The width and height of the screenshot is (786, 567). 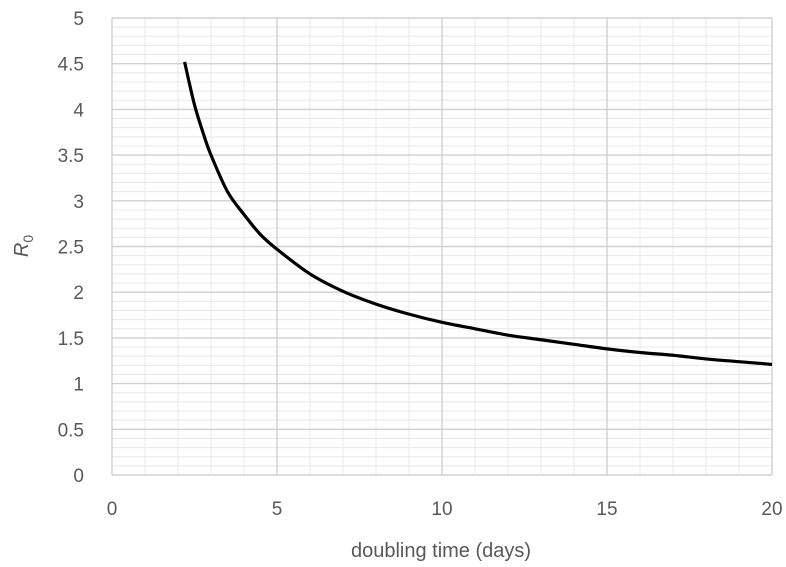 I want to click on y-tick-label: 4.5, so click(x=71, y=65).